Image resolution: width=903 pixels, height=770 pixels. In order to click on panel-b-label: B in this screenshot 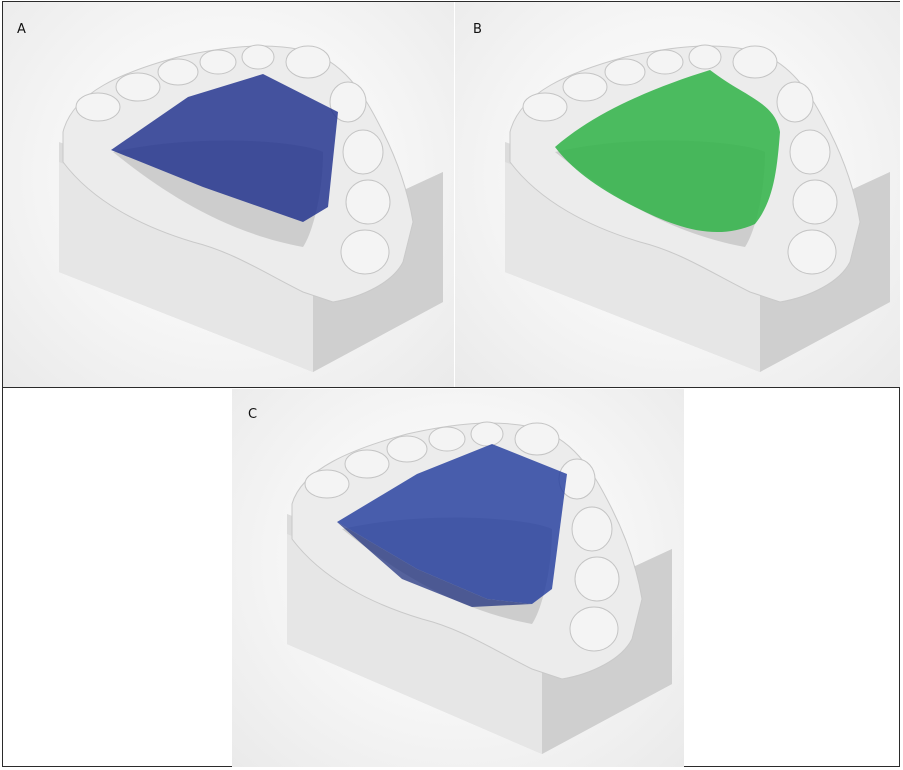, I will do `click(478, 29)`.